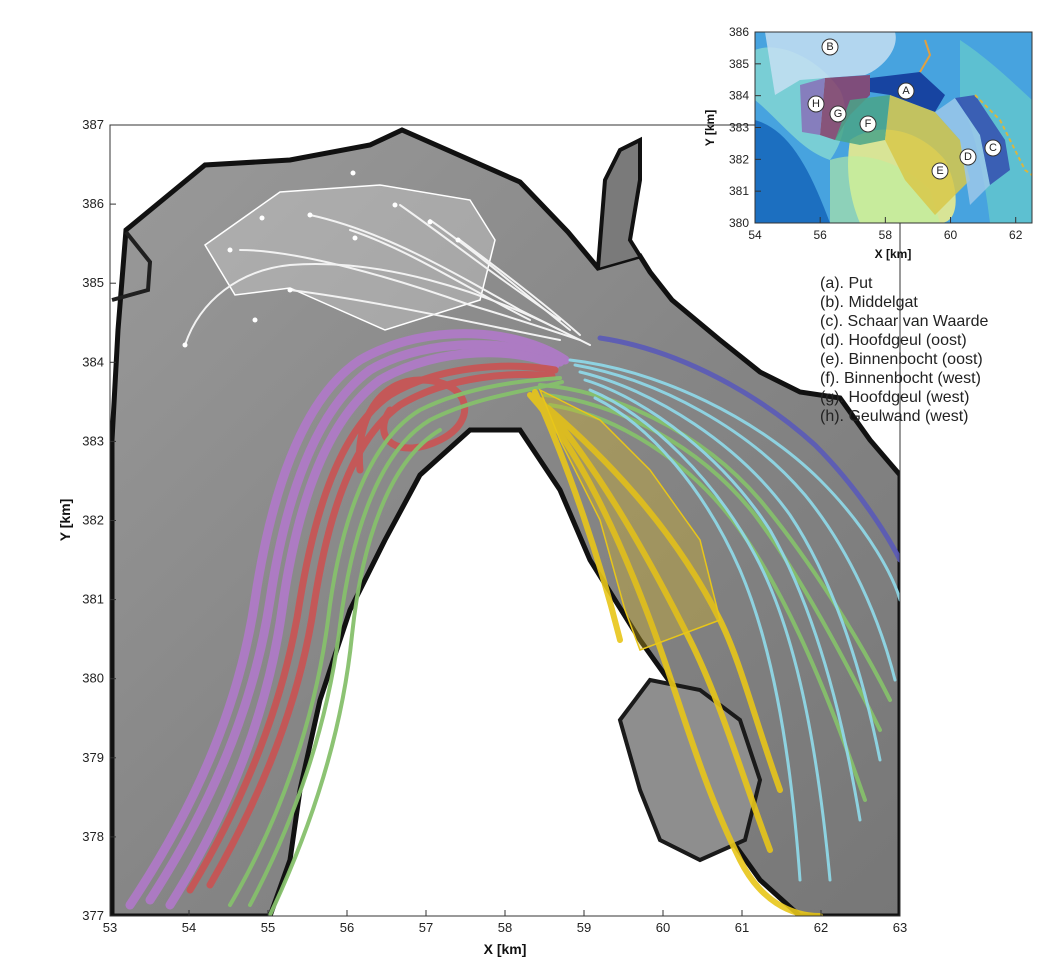 Image resolution: width=1056 pixels, height=967 pixels. Describe the element at coordinates (663, 927) in the screenshot. I see `main-x-tick-label: 60` at that location.